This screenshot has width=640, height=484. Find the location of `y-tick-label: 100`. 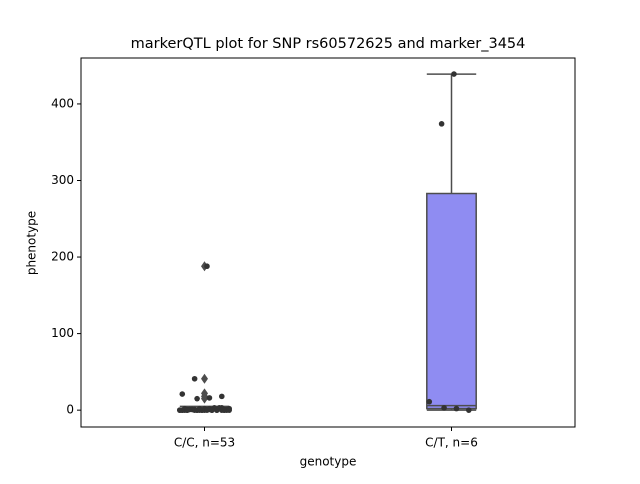

y-tick-label: 100 is located at coordinates (62, 333).